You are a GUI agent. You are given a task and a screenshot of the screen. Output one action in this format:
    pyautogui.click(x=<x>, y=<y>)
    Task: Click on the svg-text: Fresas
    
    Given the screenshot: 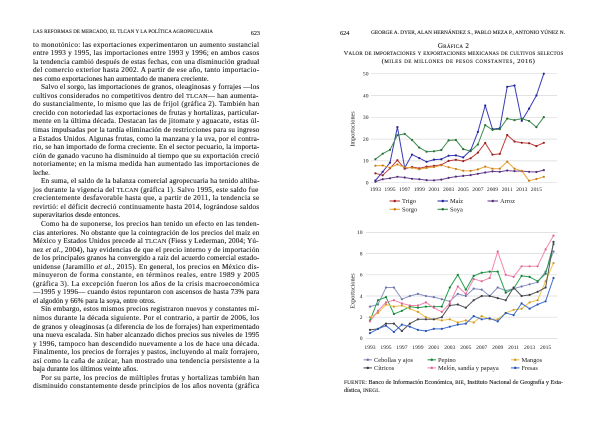 What is the action you would take?
    pyautogui.click(x=530, y=368)
    